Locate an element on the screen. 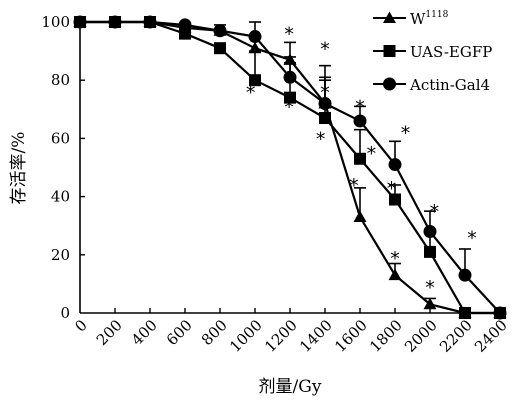 The image size is (525, 406). y-tick-label: 40 is located at coordinates (60, 197).